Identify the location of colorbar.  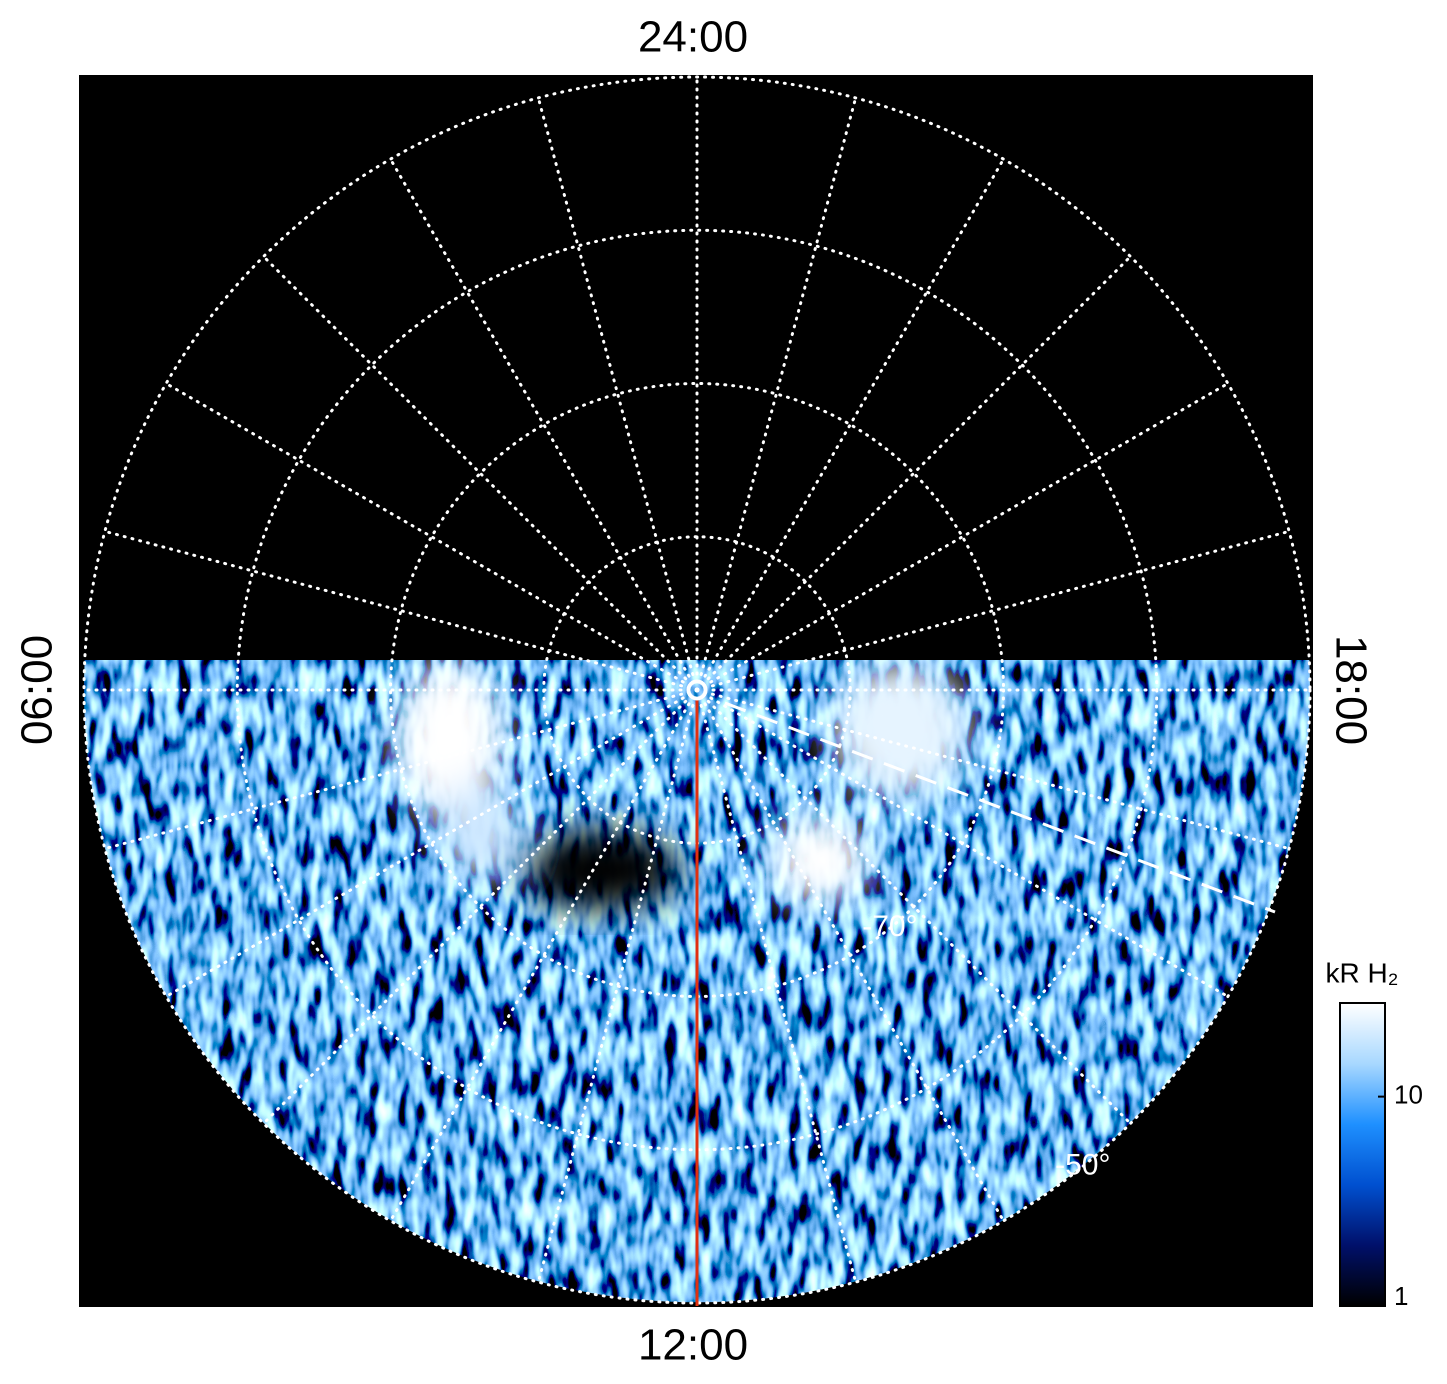
(1362, 1154).